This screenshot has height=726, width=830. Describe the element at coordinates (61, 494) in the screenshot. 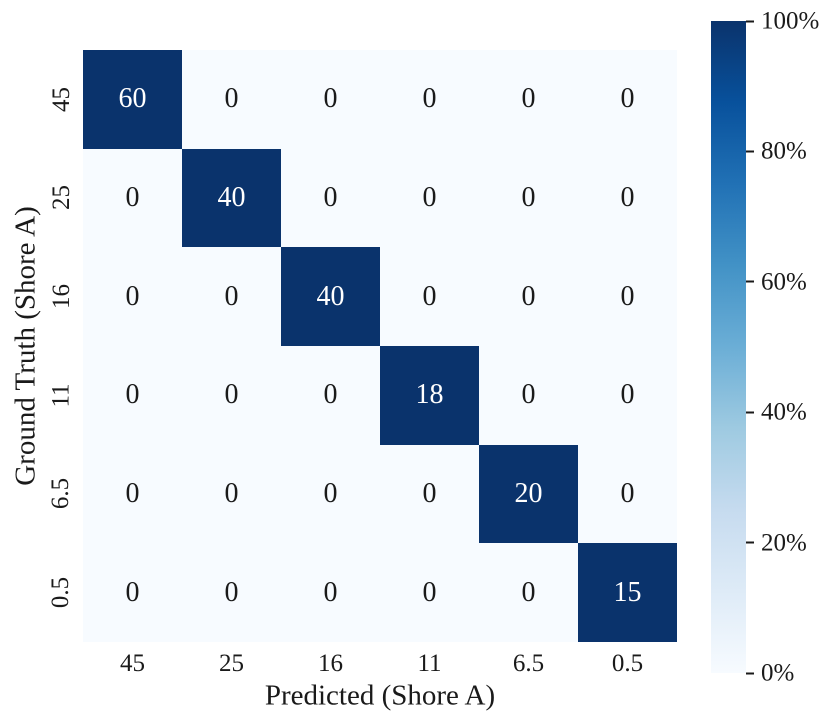

I see `y-tick-label: 6.5` at that location.